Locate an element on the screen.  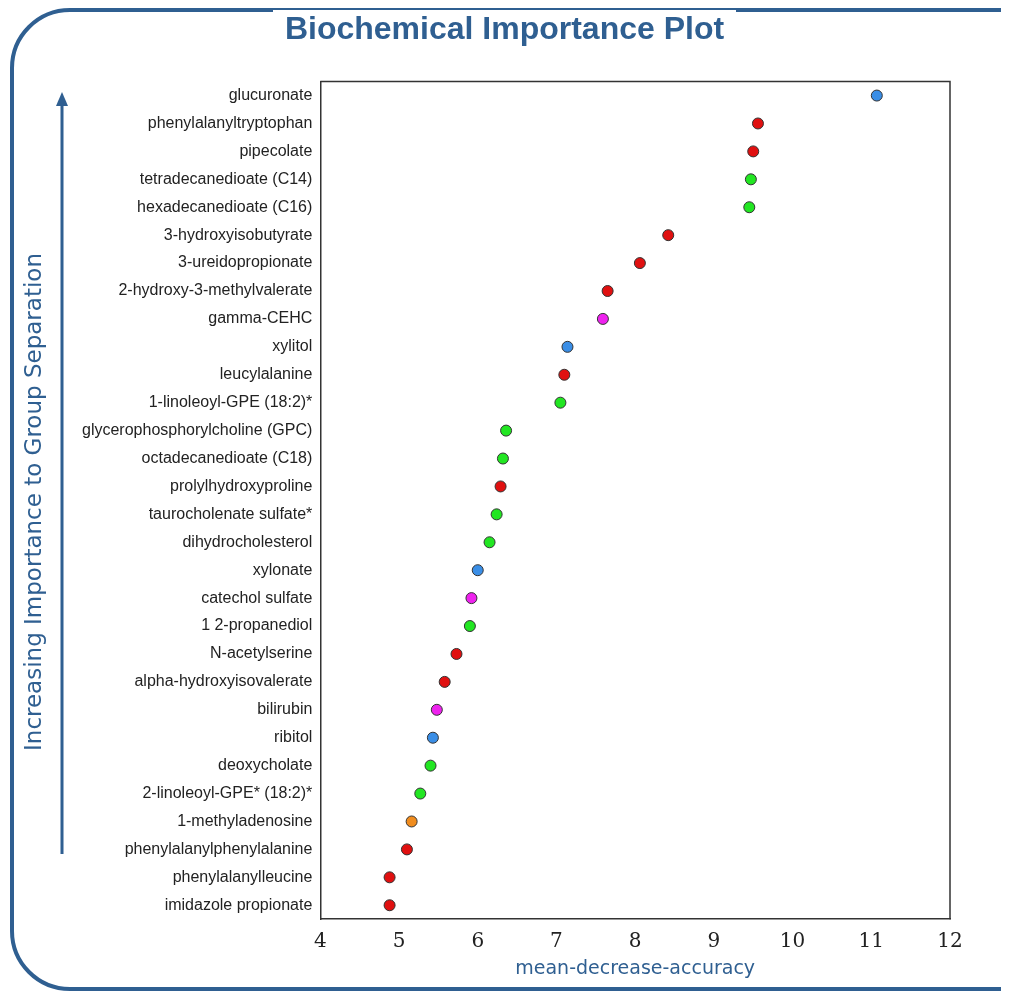
y-tick-label: taurocholenate sulfate* is located at coordinates (230, 513).